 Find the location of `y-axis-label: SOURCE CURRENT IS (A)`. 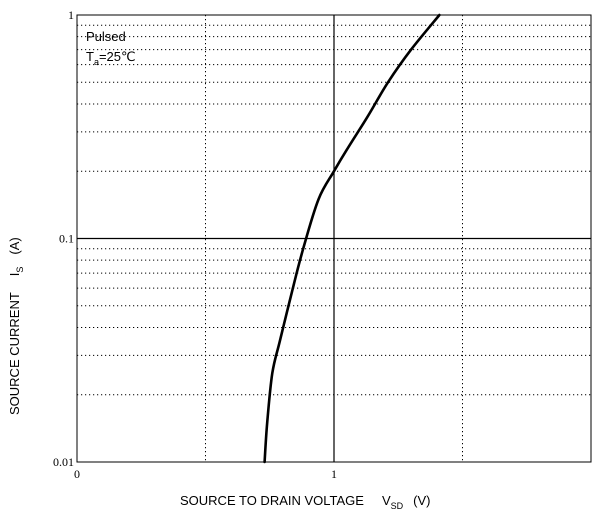

y-axis-label: SOURCE CURRENT IS (A) is located at coordinates (16, 326).